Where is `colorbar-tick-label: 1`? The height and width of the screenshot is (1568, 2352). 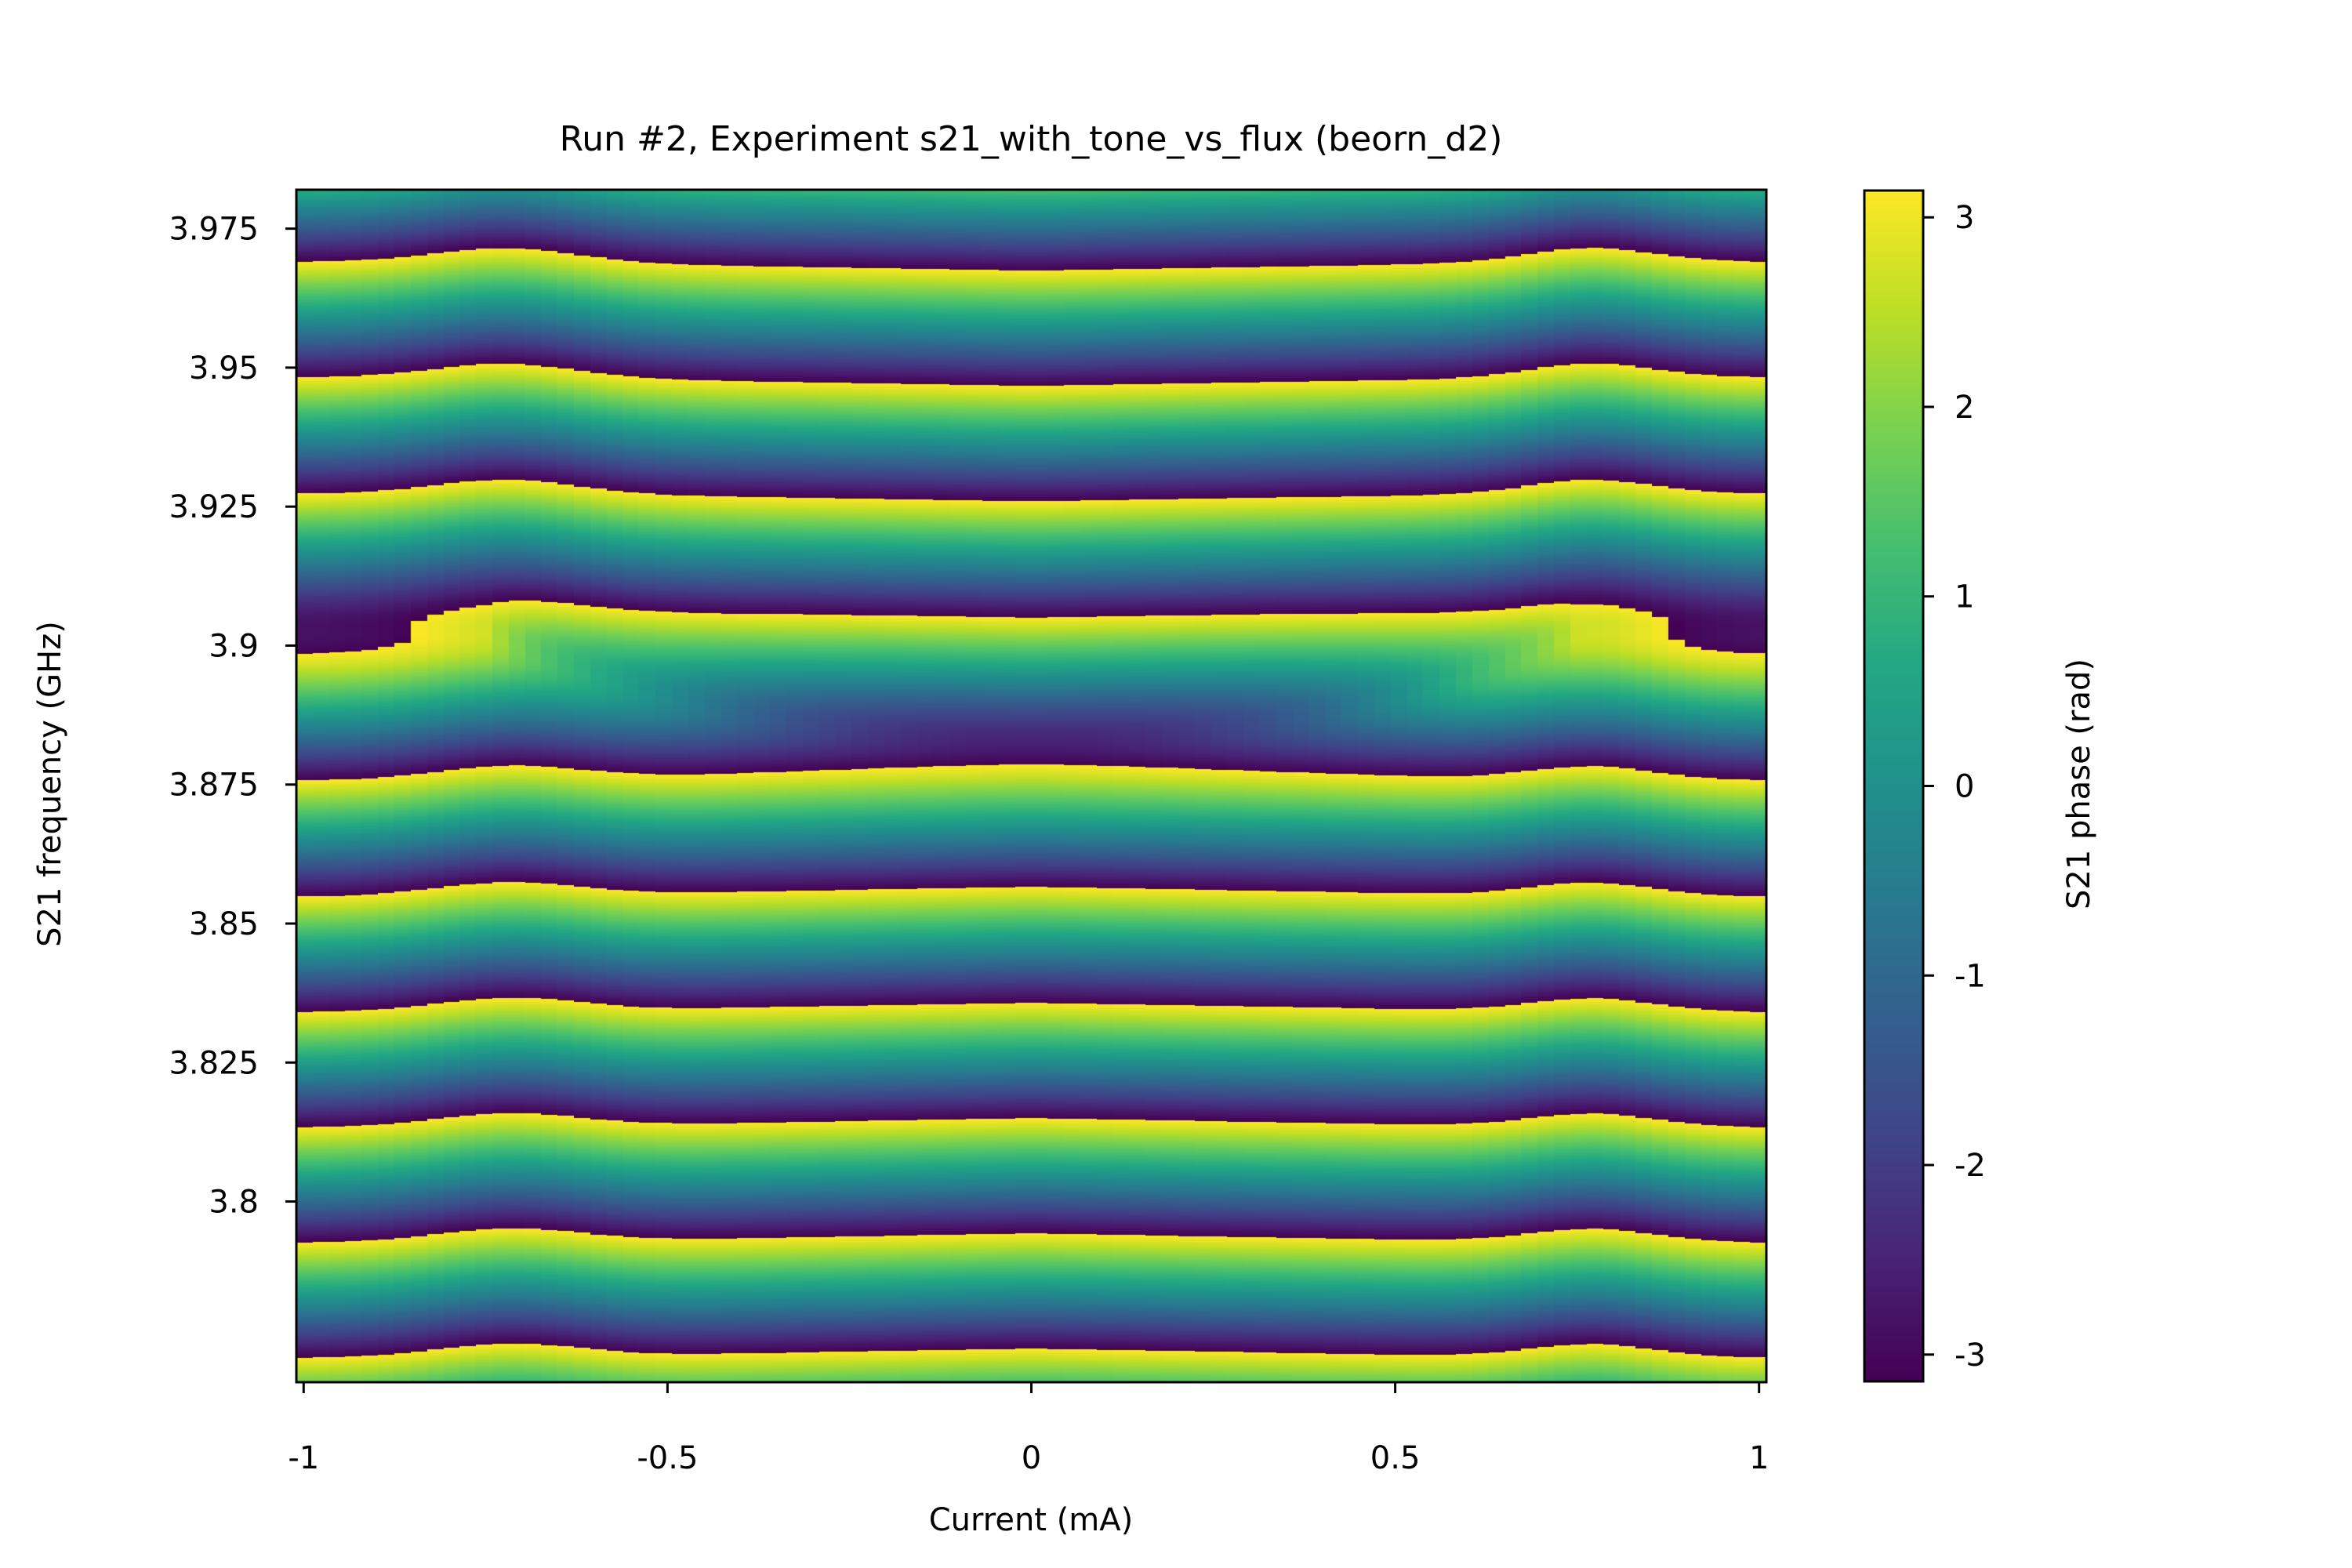 colorbar-tick-label: 1 is located at coordinates (1964, 597).